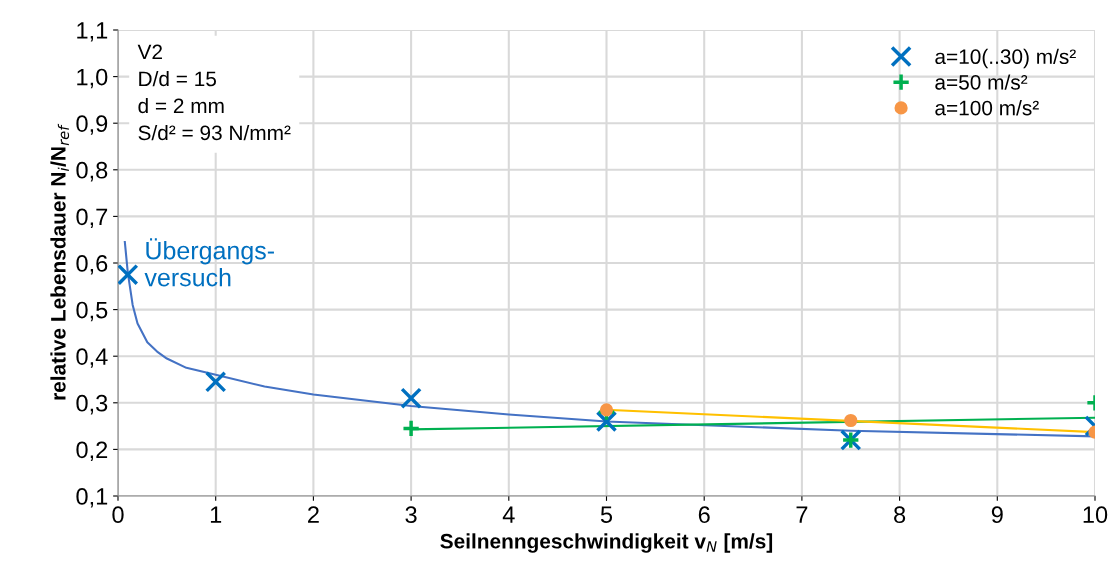 This screenshot has width=1116, height=579. What do you see at coordinates (802, 514) in the screenshot?
I see `x-tick-label: 7` at bounding box center [802, 514].